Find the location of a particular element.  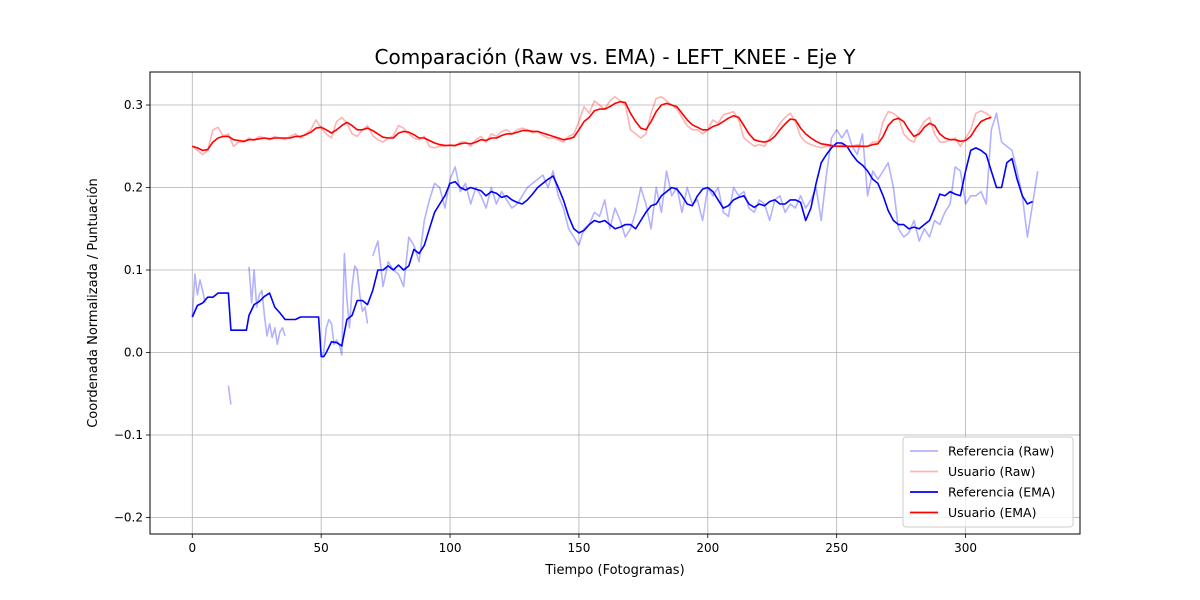

y-tick-label: −0.2 is located at coordinates (128, 518).